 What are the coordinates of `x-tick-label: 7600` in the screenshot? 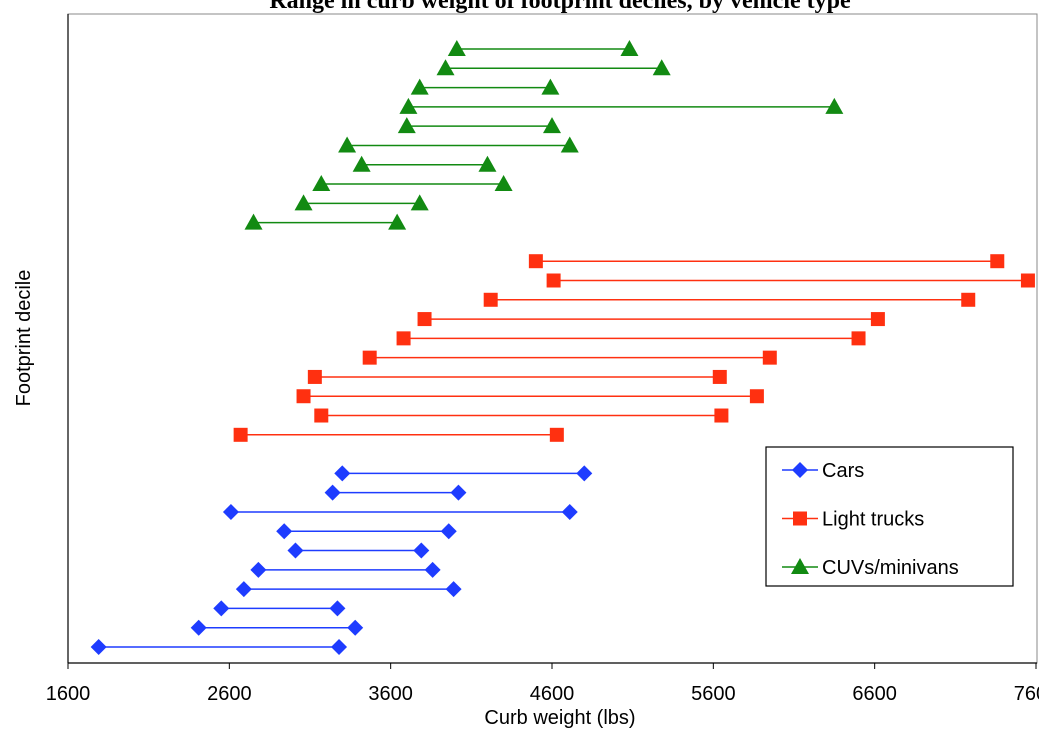 It's located at (1026, 694).